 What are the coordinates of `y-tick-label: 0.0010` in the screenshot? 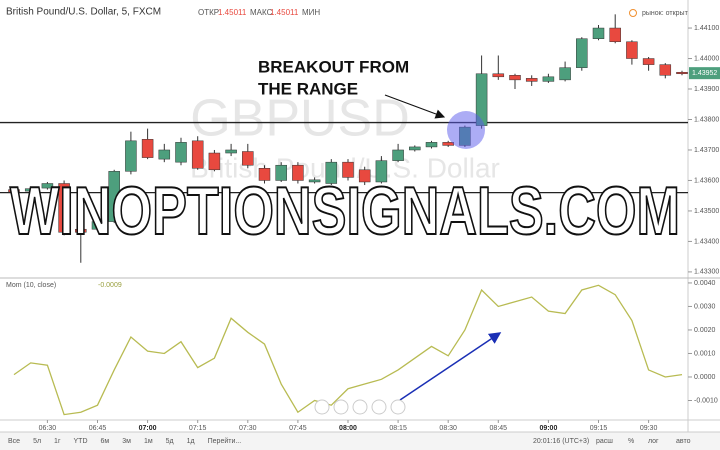 It's located at (705, 353).